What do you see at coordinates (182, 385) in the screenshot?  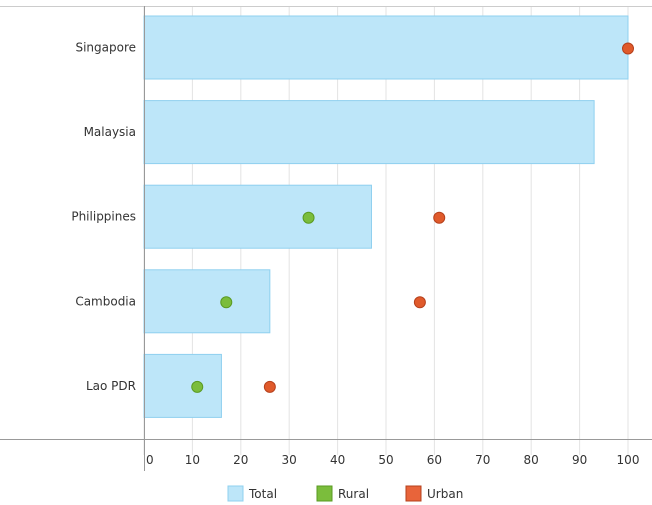 I see `bar-total-lao-pdr` at bounding box center [182, 385].